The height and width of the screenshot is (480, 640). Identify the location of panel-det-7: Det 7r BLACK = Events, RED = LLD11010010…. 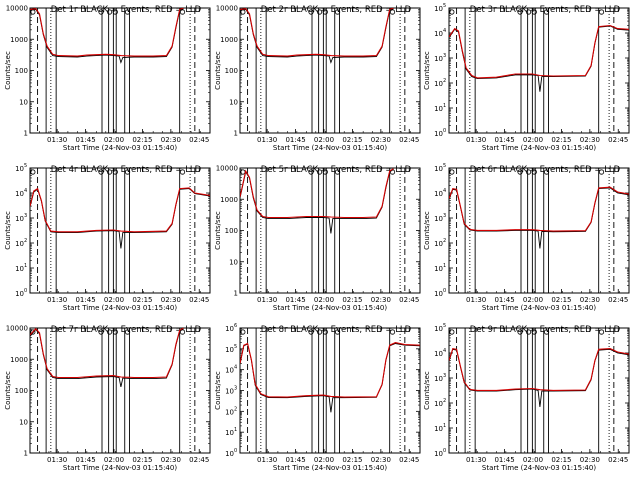
(107, 398).